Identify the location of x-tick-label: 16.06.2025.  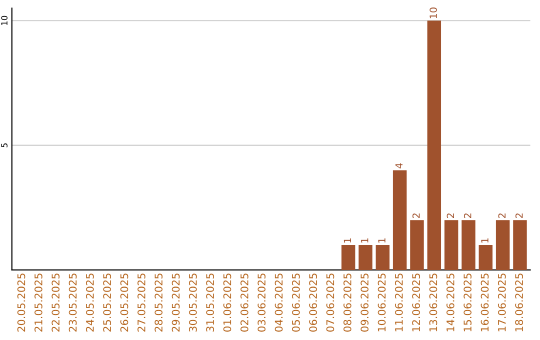
(484, 303).